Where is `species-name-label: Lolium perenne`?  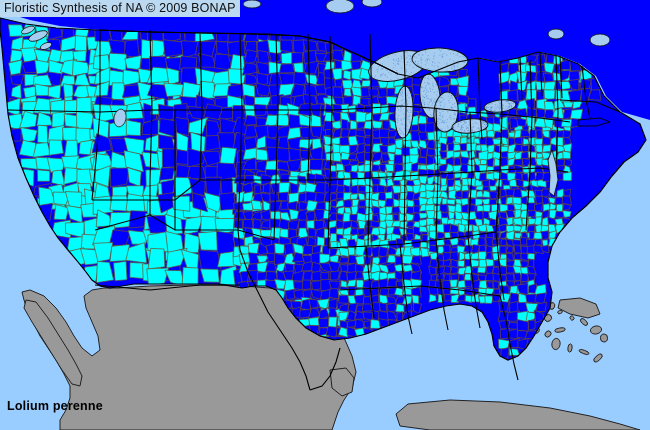
species-name-label: Lolium perenne is located at coordinates (55, 406).